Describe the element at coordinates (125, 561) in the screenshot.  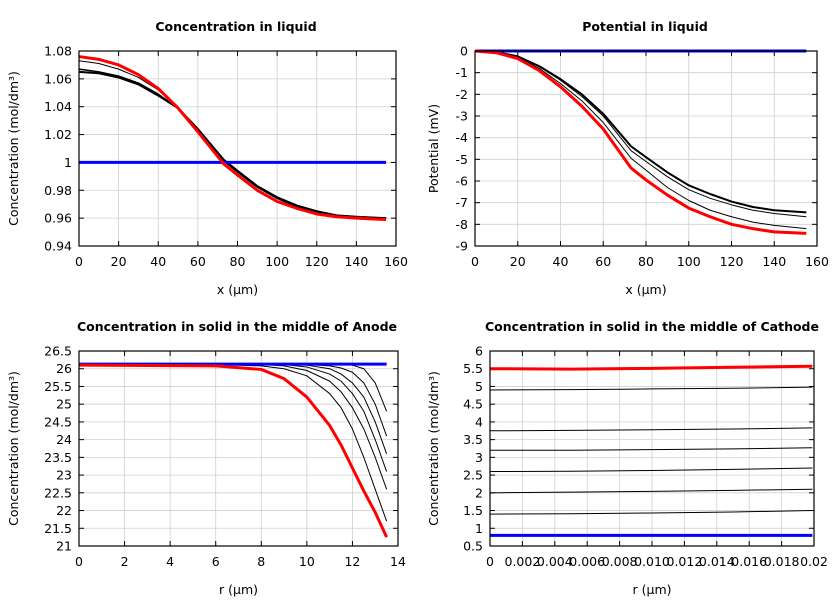
I see `x-tick-label: 2` at that location.